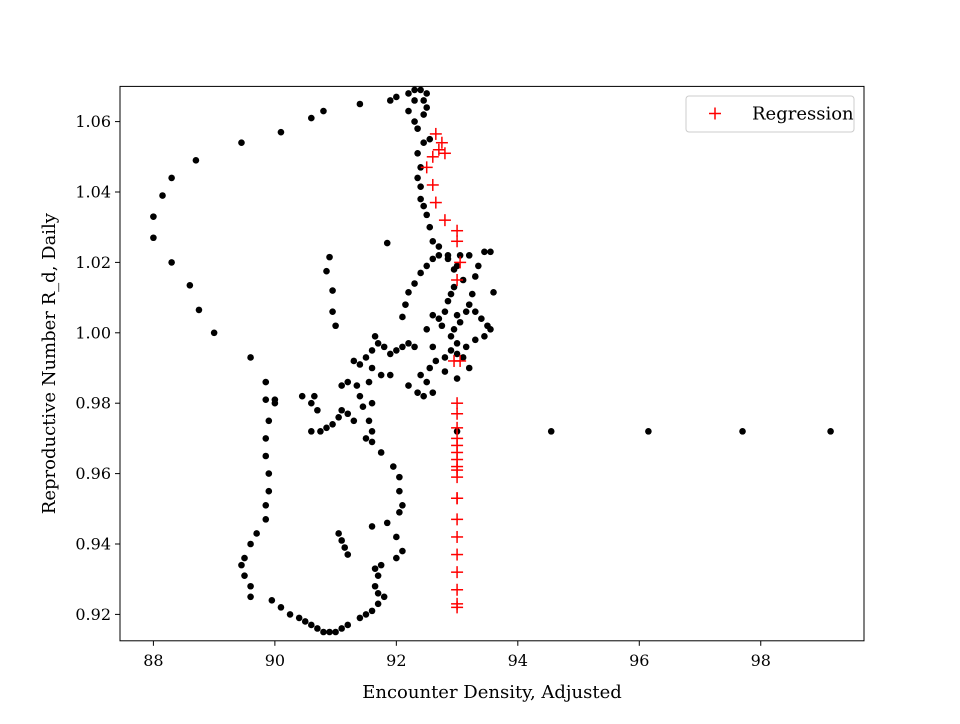  Describe the element at coordinates (49, 363) in the screenshot. I see `y-axis-label: Reproductive Number R_d, Daily` at that location.